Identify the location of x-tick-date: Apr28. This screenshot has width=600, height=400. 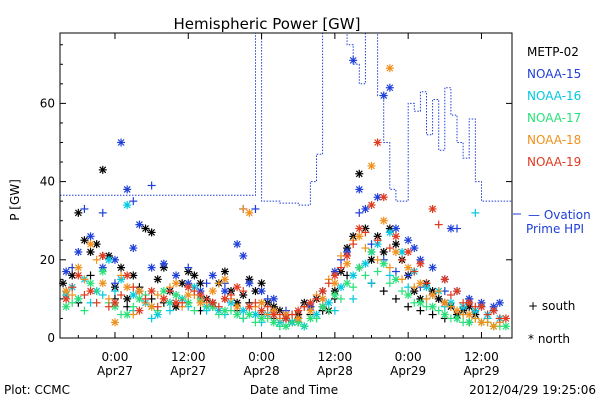
(262, 371).